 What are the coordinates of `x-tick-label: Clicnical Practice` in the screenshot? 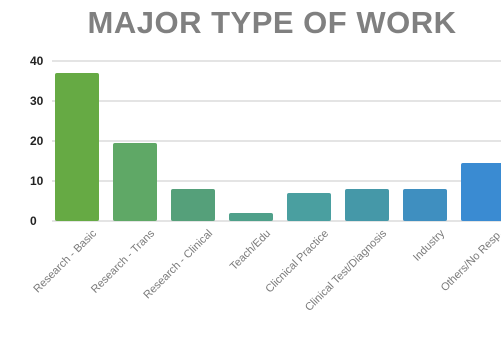 It's located at (297, 262).